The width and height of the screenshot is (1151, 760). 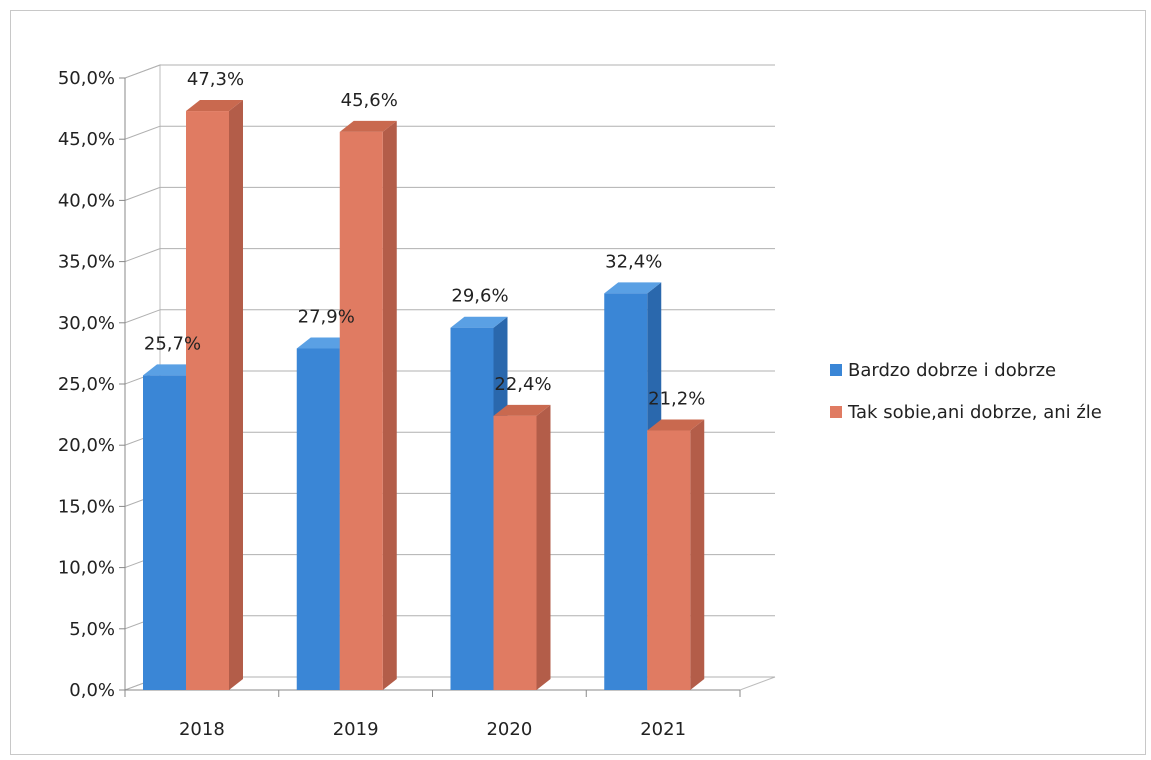 I want to click on x-category-label: 2021, so click(x=663, y=729).